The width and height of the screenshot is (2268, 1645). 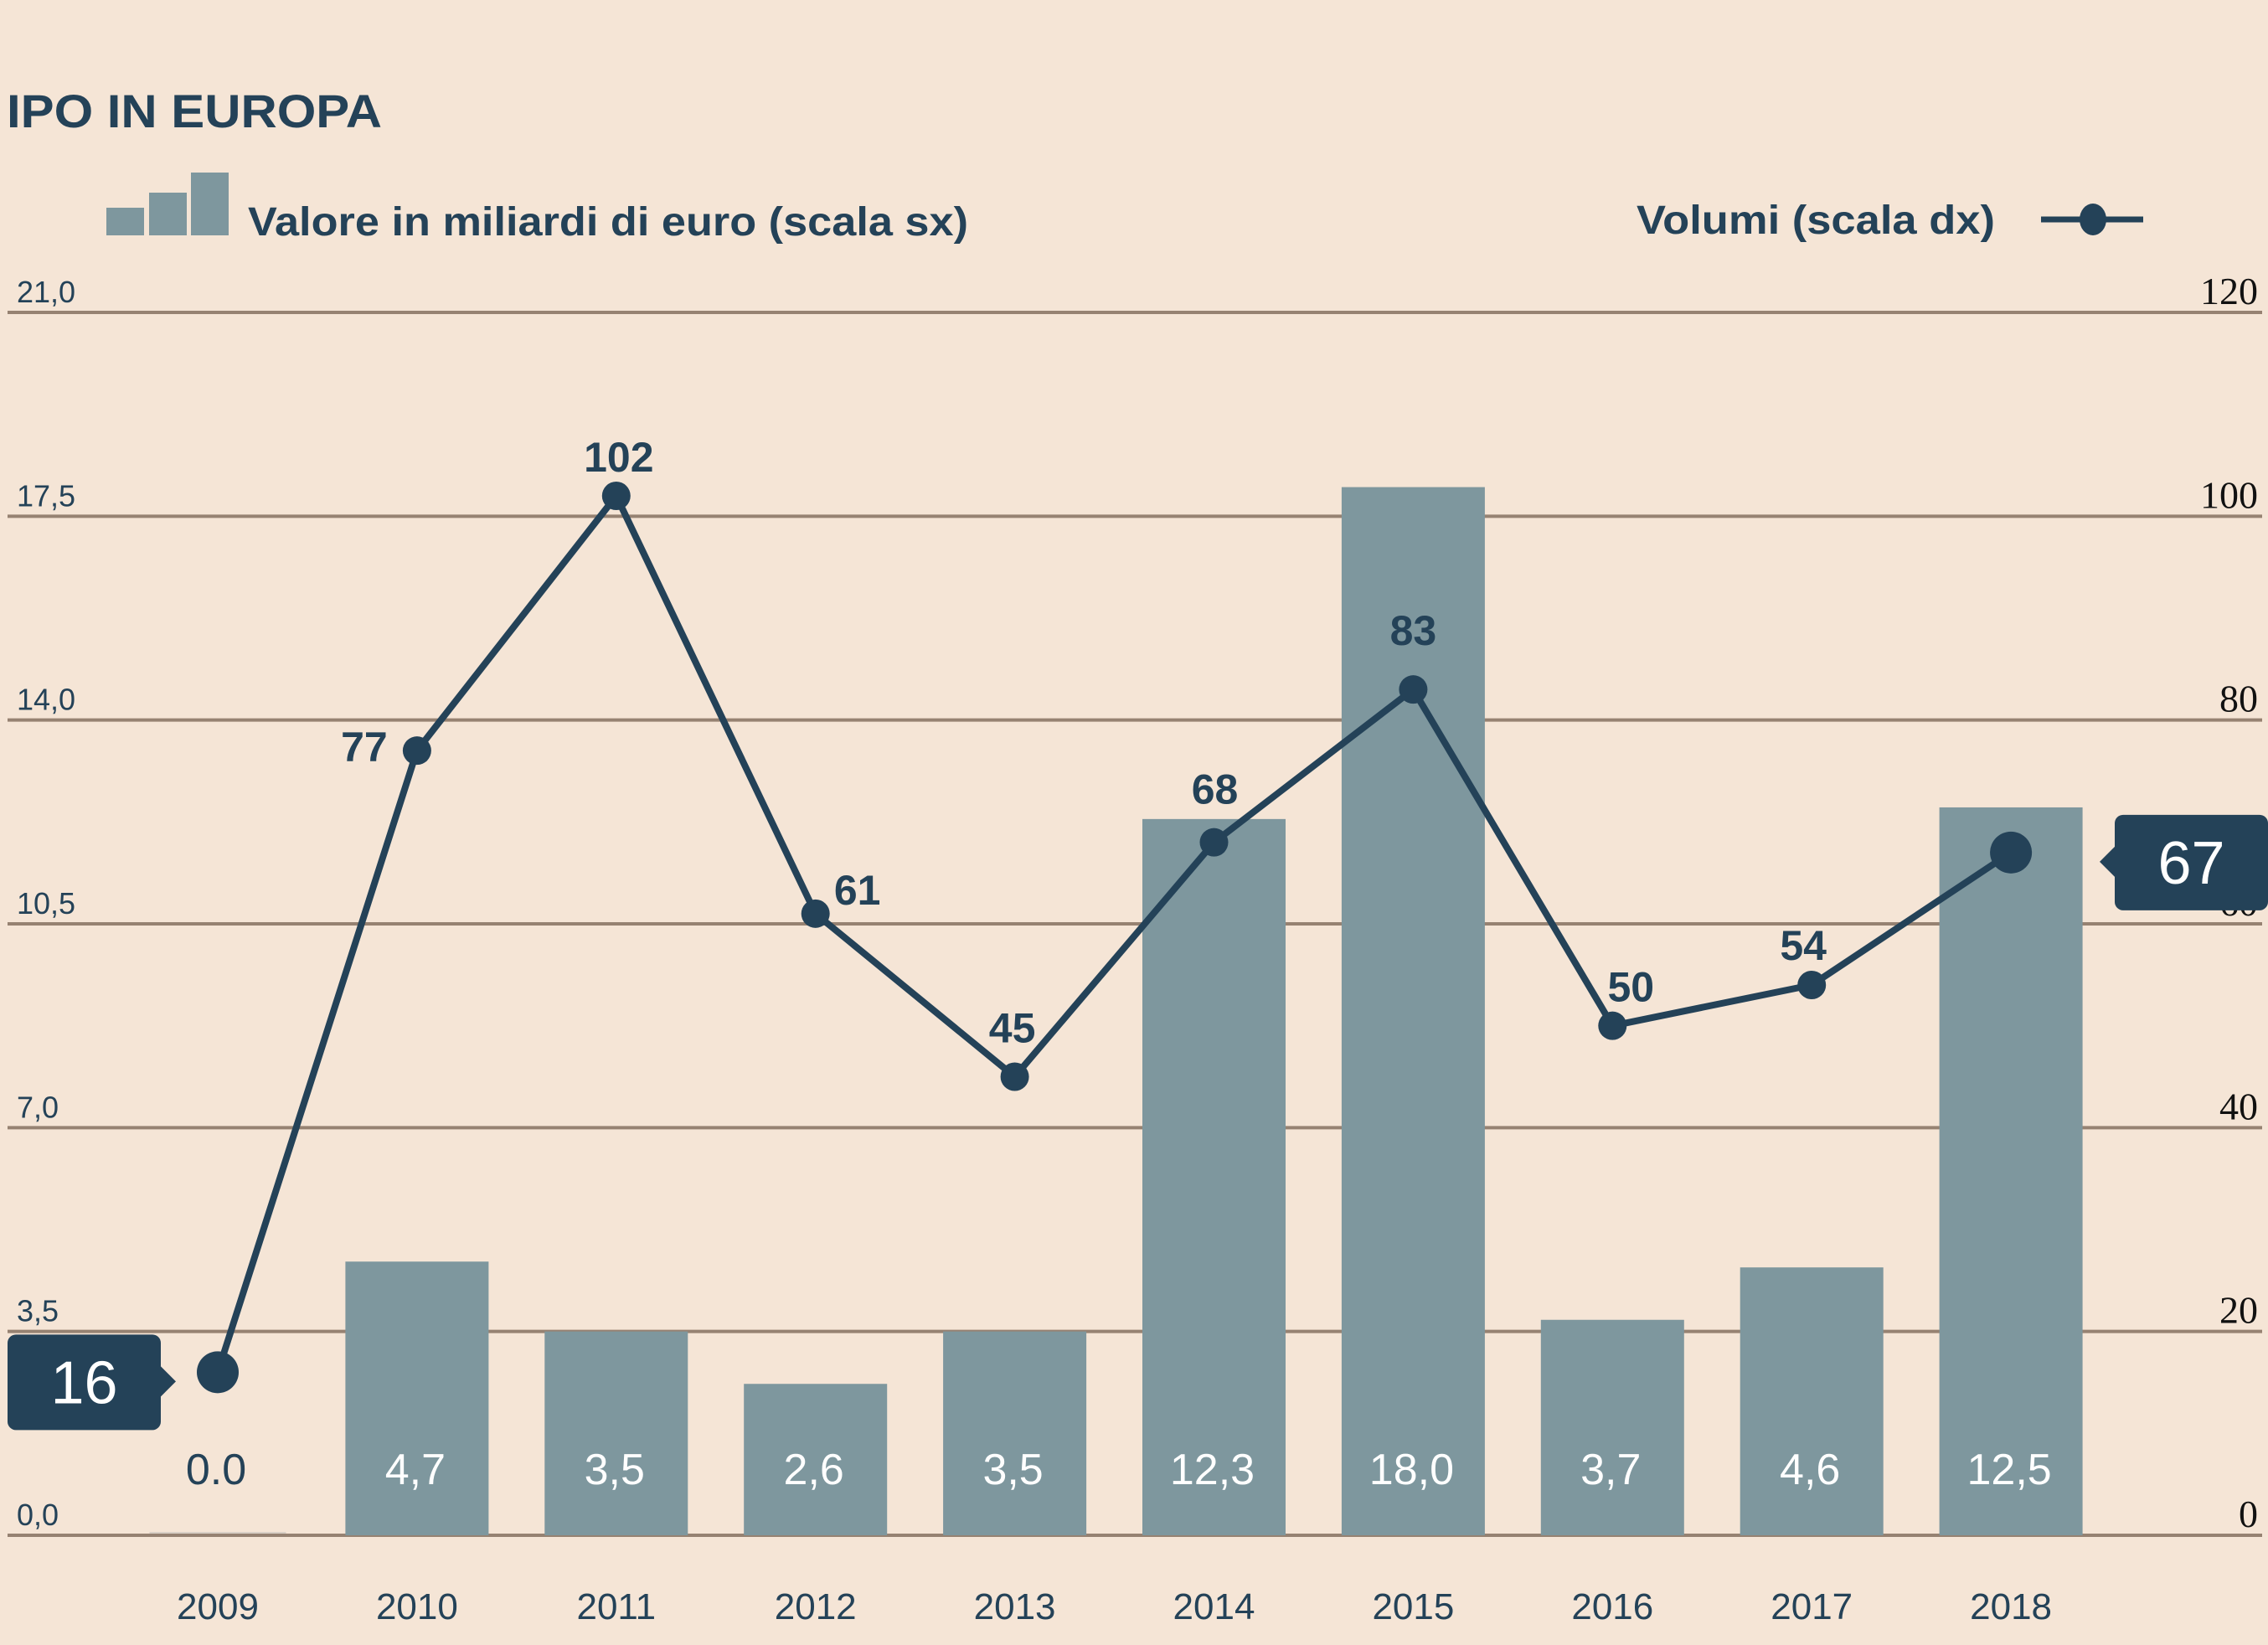 I want to click on callout-value: 16, so click(x=83, y=1382).